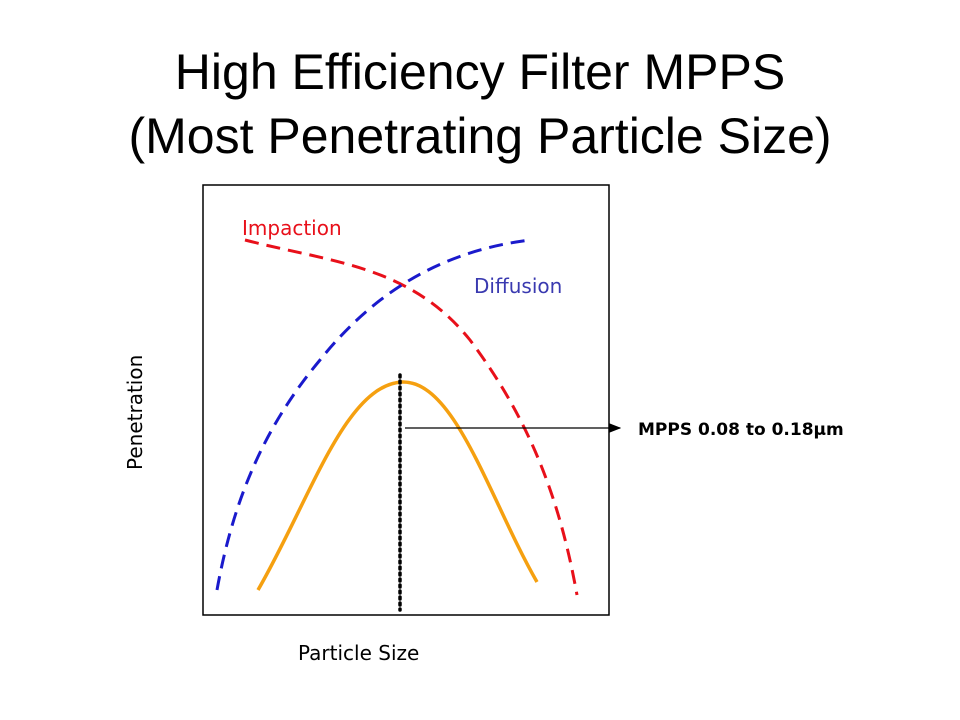 This screenshot has height=720, width=960. Describe the element at coordinates (480, 72) in the screenshot. I see `title-line-1: High Efficiency Filter MPPS` at that location.